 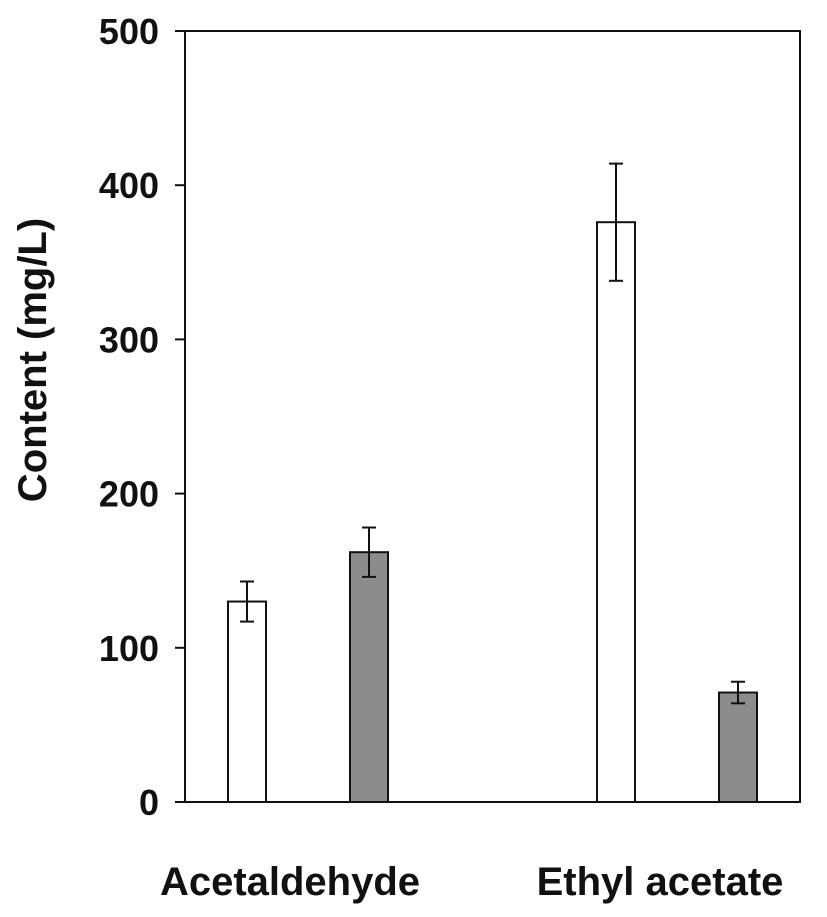 I want to click on x-axis-category-labels: Acetaldehyde Ethyl acetate, so click(x=471, y=882).